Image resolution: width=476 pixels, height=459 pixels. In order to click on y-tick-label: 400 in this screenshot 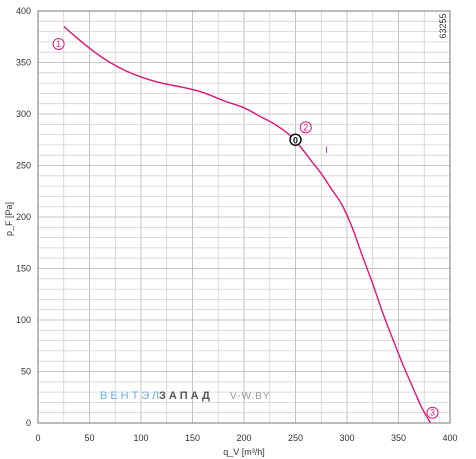, I will do `click(23, 11)`.